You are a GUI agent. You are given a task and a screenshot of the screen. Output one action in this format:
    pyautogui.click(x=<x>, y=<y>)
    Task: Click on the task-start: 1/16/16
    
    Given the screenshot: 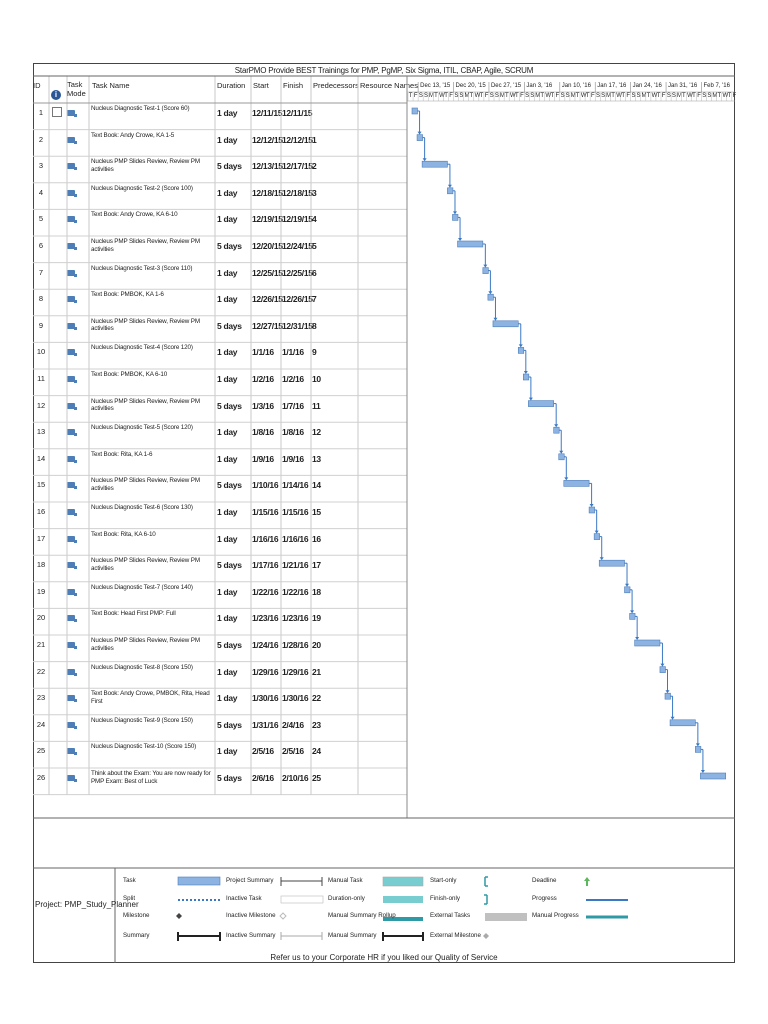 What is the action you would take?
    pyautogui.click(x=265, y=538)
    